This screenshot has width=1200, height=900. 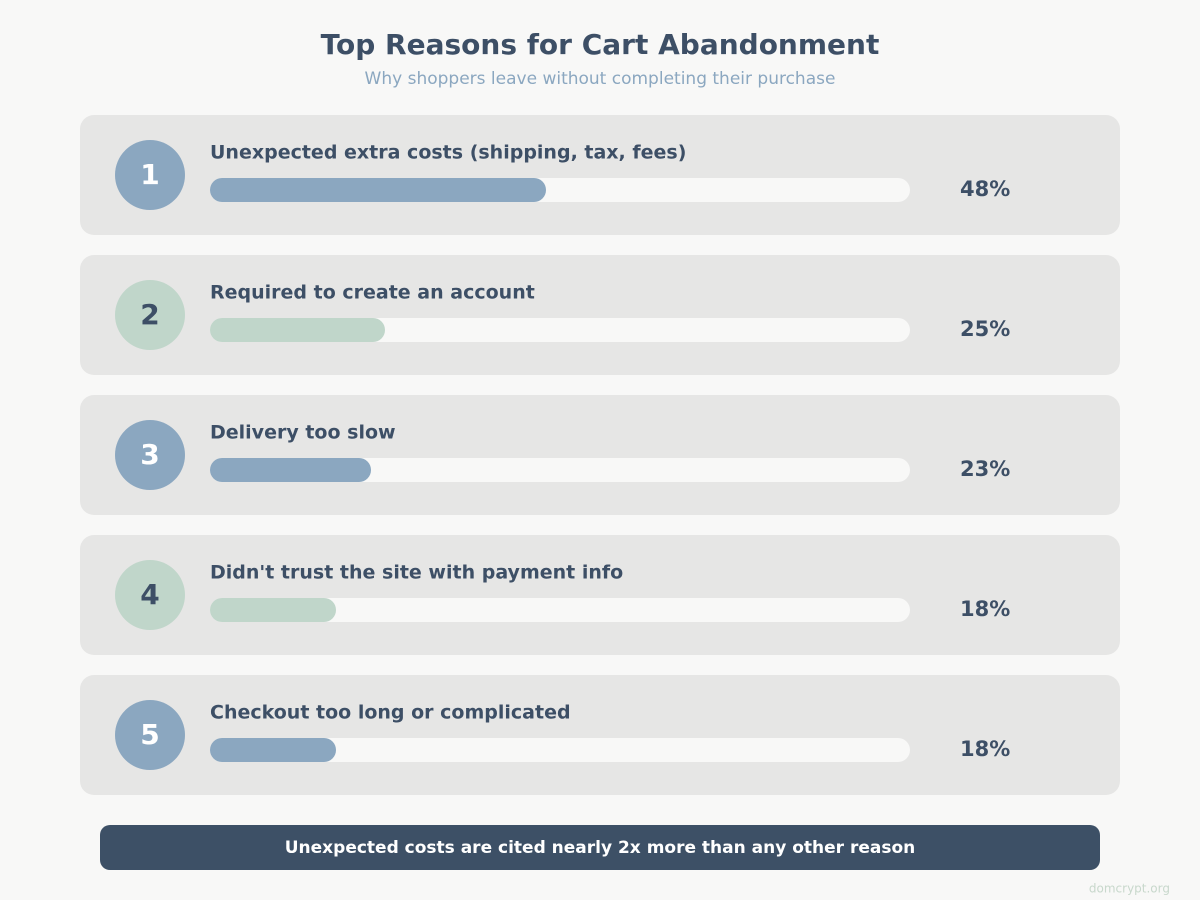 I want to click on rank-number: 5, so click(x=149, y=734).